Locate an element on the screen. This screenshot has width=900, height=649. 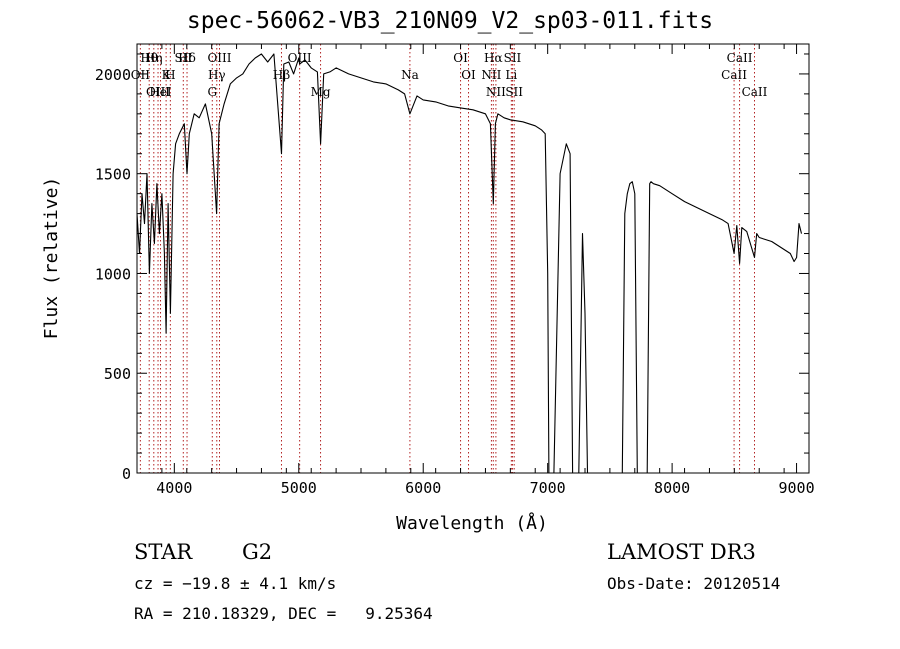
y-tick-label: 2000 is located at coordinates (113, 75).